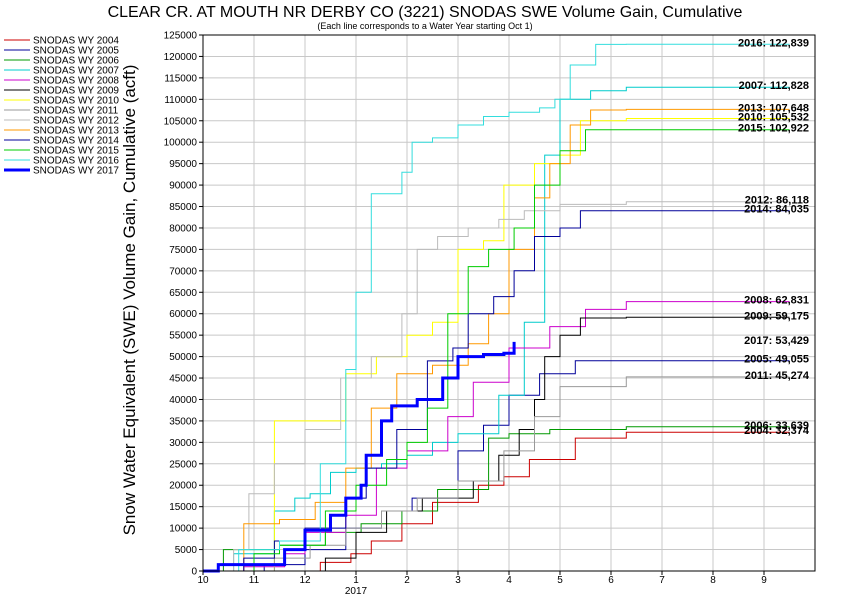  Describe the element at coordinates (773, 129) in the screenshot. I see `series-end-label: 2015: 102,922` at that location.